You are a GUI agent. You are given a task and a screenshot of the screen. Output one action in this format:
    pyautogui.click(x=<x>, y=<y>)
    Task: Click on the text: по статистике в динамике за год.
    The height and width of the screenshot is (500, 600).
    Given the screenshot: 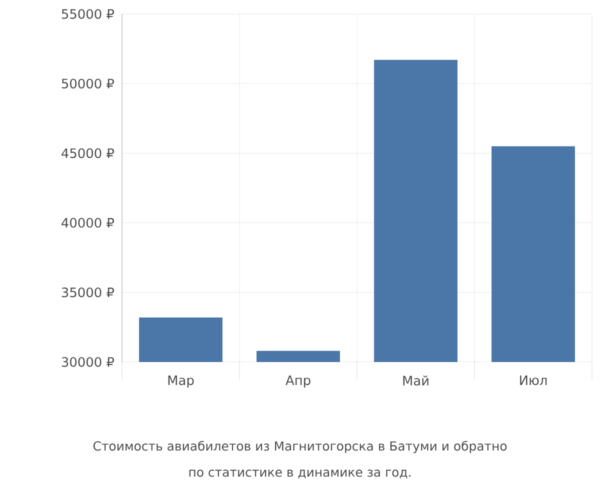 What is the action you would take?
    pyautogui.click(x=299, y=474)
    